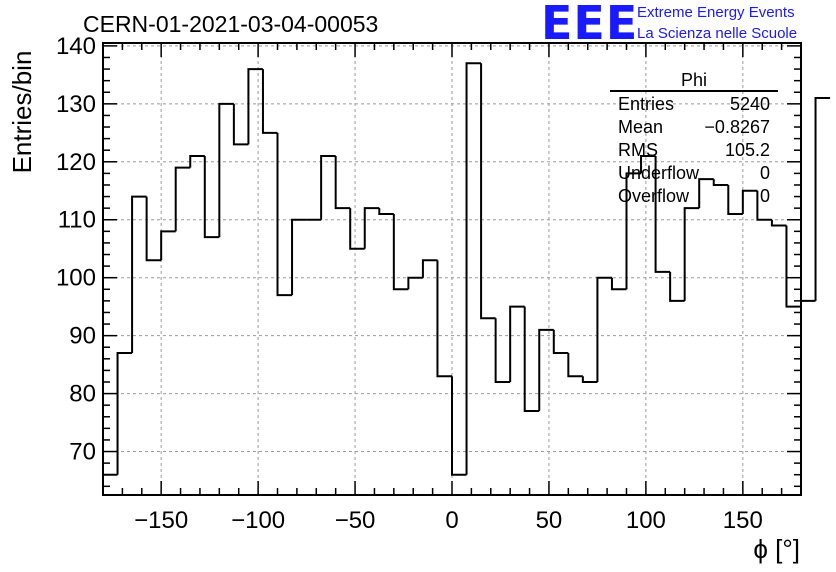  Describe the element at coordinates (76, 162) in the screenshot. I see `y-tick-label: 120` at that location.